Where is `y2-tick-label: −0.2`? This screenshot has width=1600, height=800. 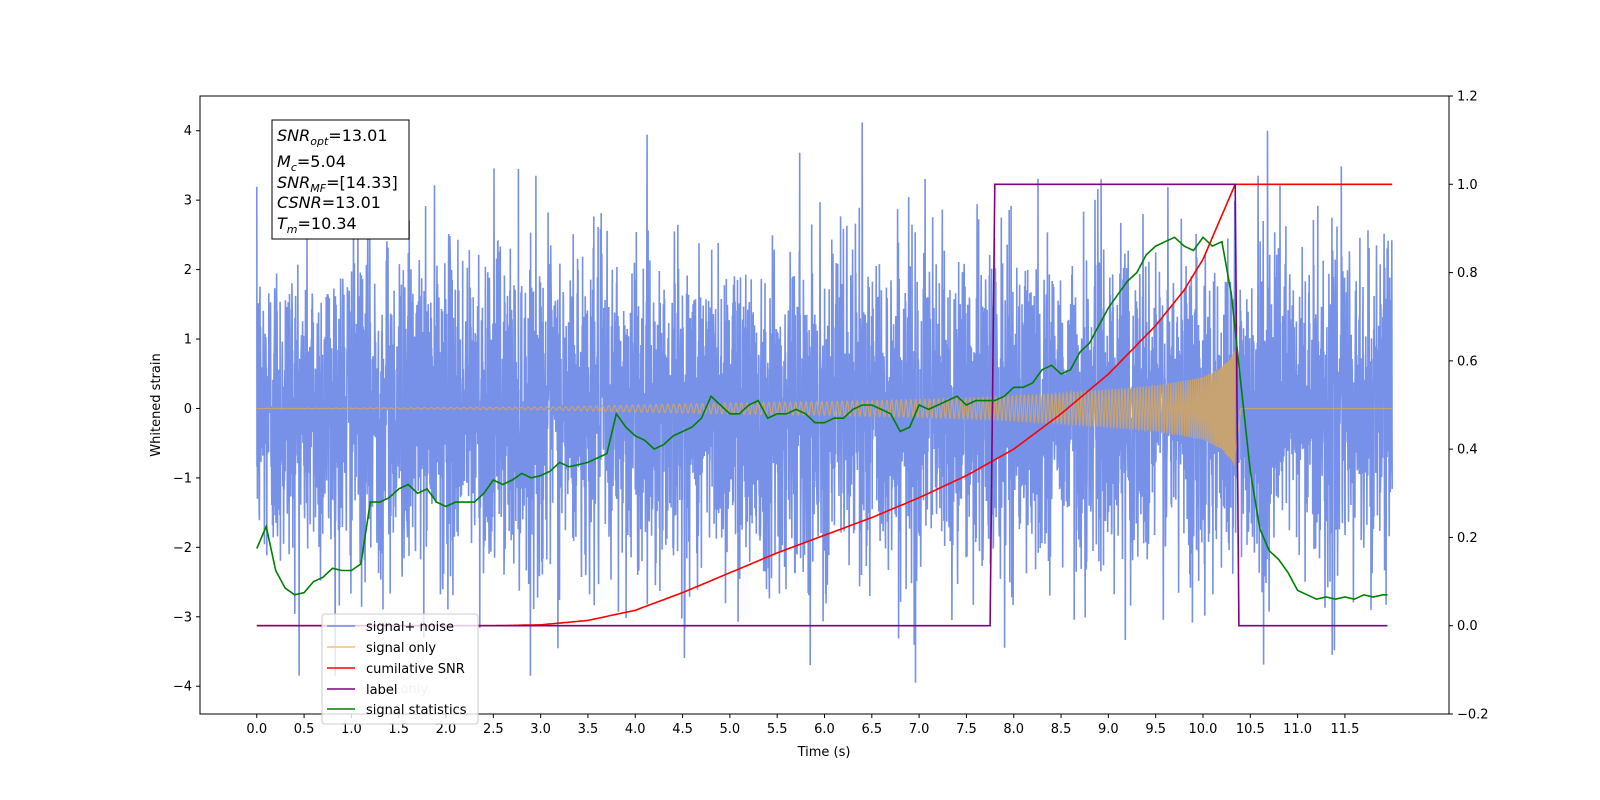 y2-tick-label: −0.2 is located at coordinates (1473, 715).